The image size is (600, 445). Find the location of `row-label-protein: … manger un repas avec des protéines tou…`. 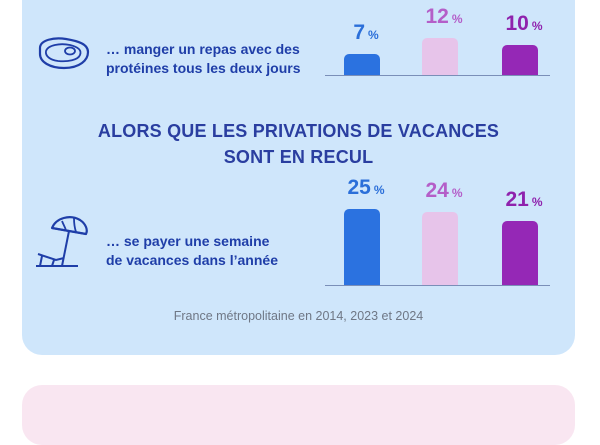

row-label-protein: … manger un repas avec des protéines tou… is located at coordinates (203, 59).